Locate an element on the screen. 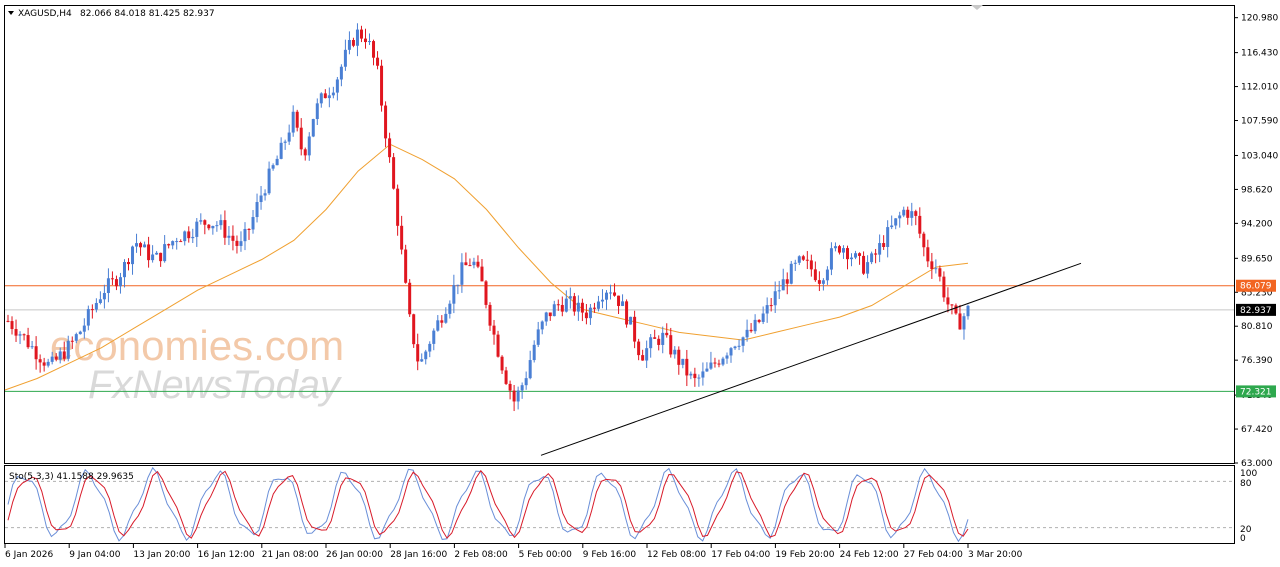 The width and height of the screenshot is (1280, 567). y-tick-label: 120.980 is located at coordinates (1259, 19).